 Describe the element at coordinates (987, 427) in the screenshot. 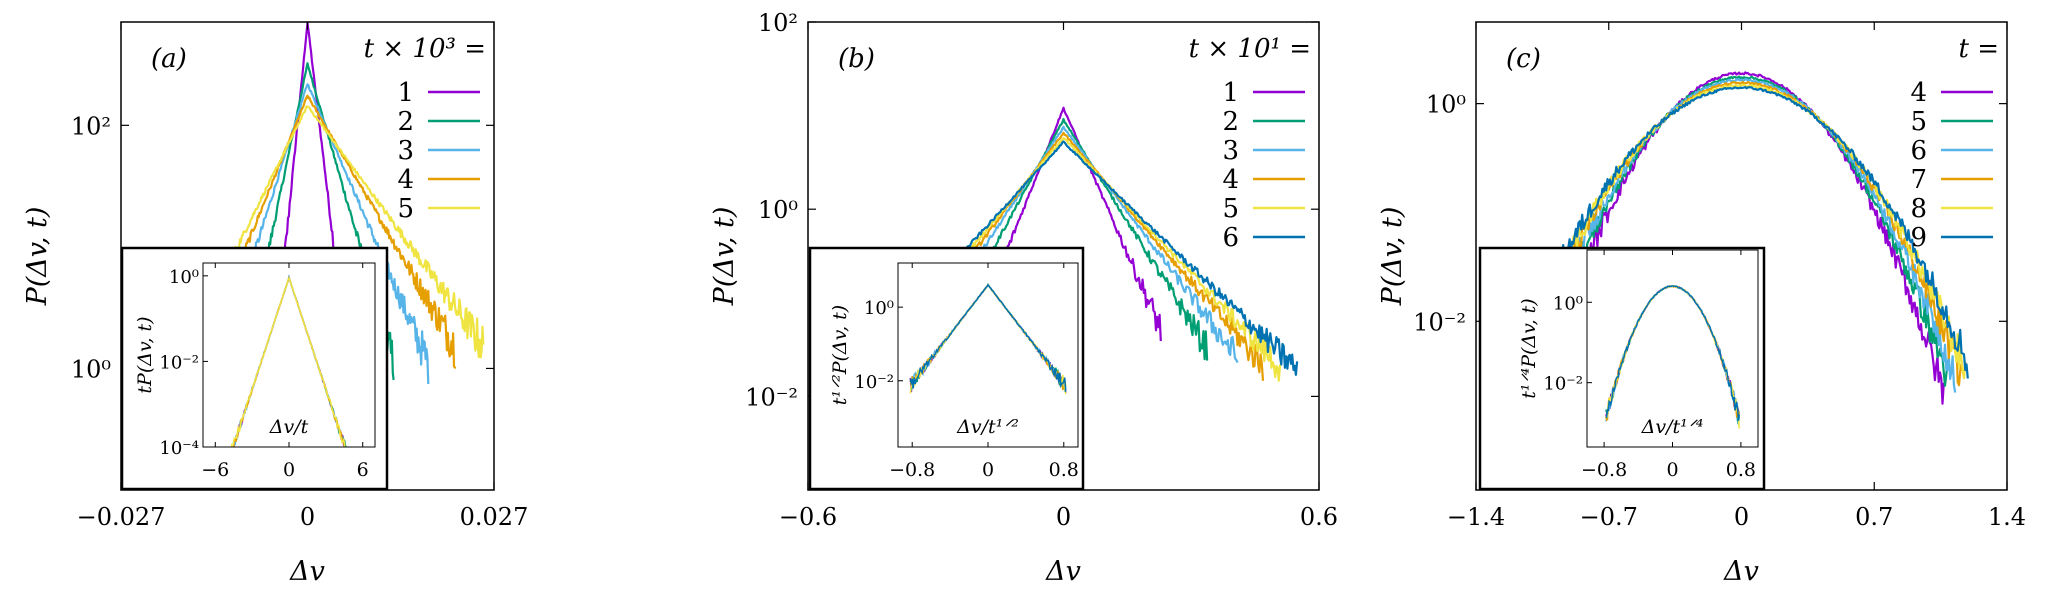

I see `inset-x-axis-label: Δv/t¹ᐟ²` at that location.